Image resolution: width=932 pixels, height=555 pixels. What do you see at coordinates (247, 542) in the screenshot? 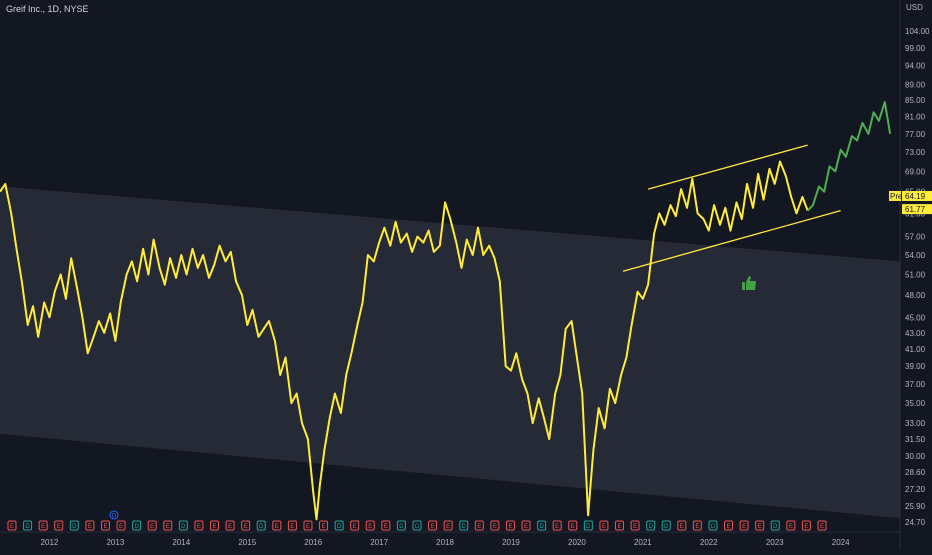
I see `x-tick-label: 2015` at bounding box center [247, 542].